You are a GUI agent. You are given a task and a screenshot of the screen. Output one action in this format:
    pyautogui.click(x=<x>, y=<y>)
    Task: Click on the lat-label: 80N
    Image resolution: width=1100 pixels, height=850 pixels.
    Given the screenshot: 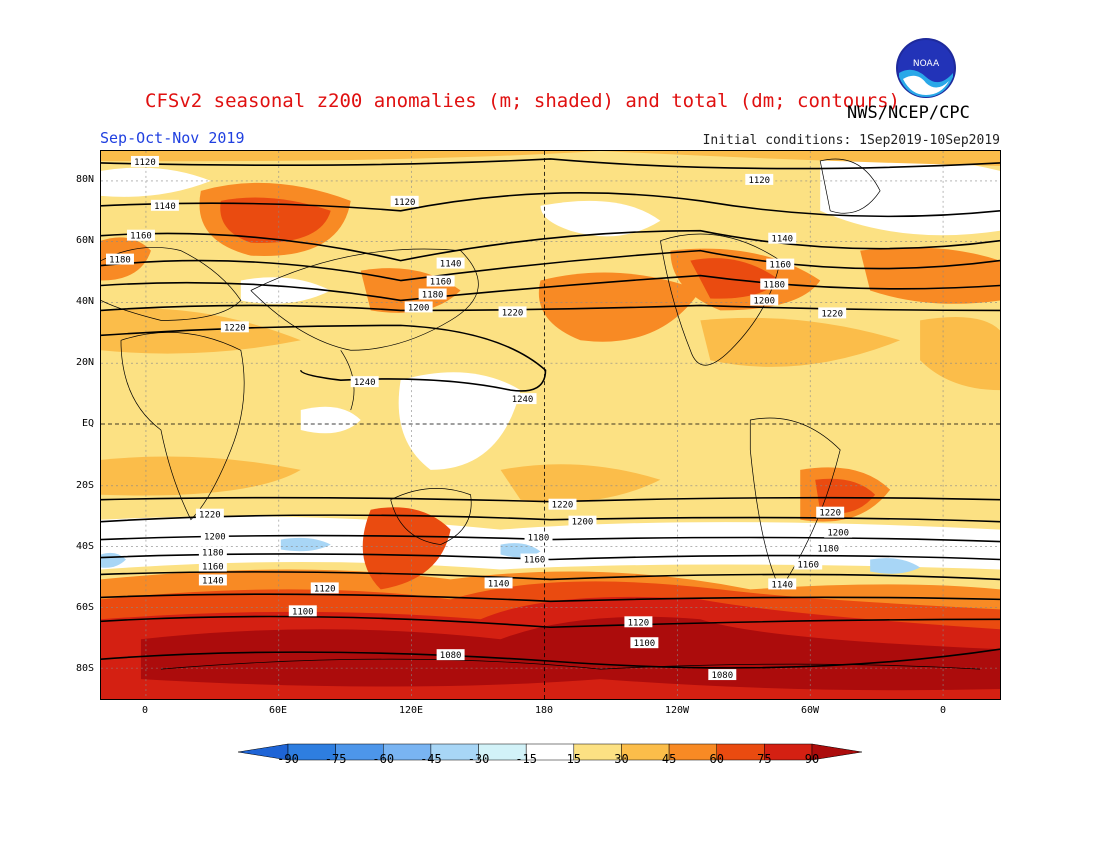 What is the action you would take?
    pyautogui.click(x=84, y=179)
    